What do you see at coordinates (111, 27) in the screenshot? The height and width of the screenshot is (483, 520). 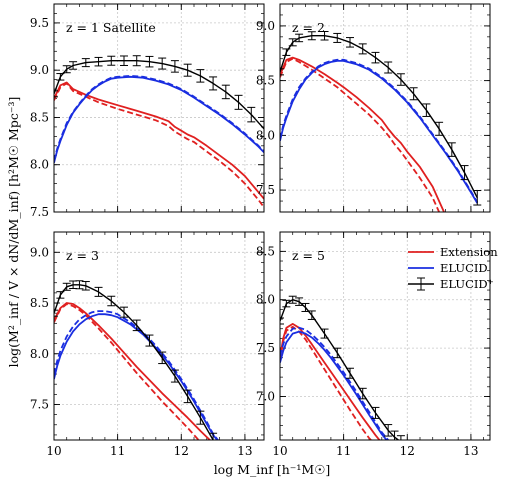 I see `panel-title: z = 1 Satellite` at bounding box center [111, 27].